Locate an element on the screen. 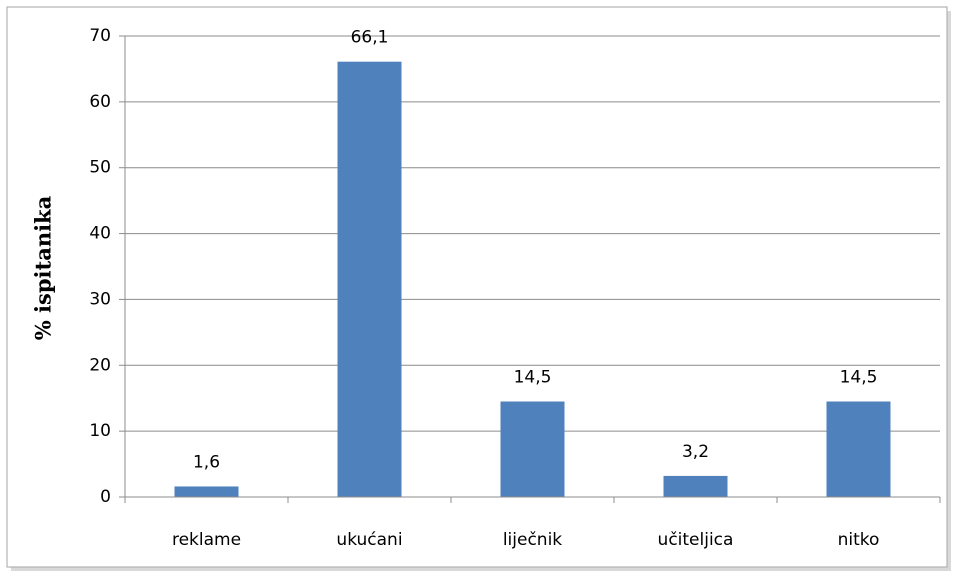 The image size is (958, 577). y-tick-label: 0 is located at coordinates (105, 497).